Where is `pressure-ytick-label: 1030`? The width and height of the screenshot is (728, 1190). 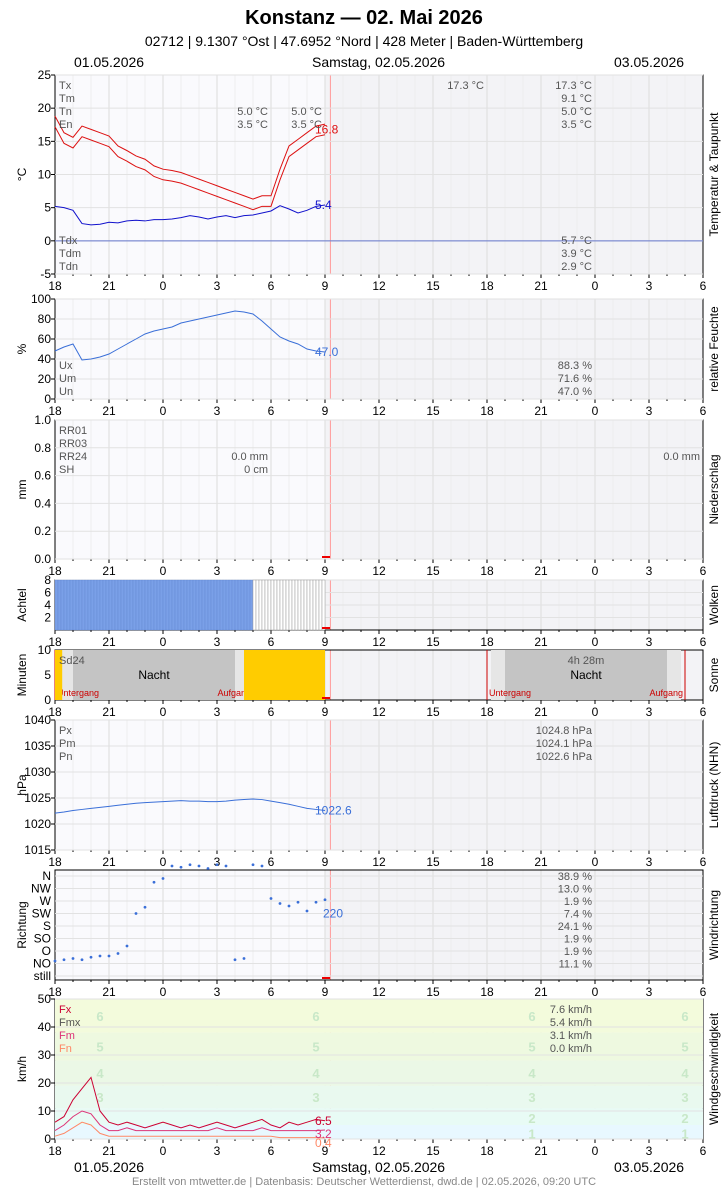
pressure-ytick-label: 1030 is located at coordinates (37, 772).